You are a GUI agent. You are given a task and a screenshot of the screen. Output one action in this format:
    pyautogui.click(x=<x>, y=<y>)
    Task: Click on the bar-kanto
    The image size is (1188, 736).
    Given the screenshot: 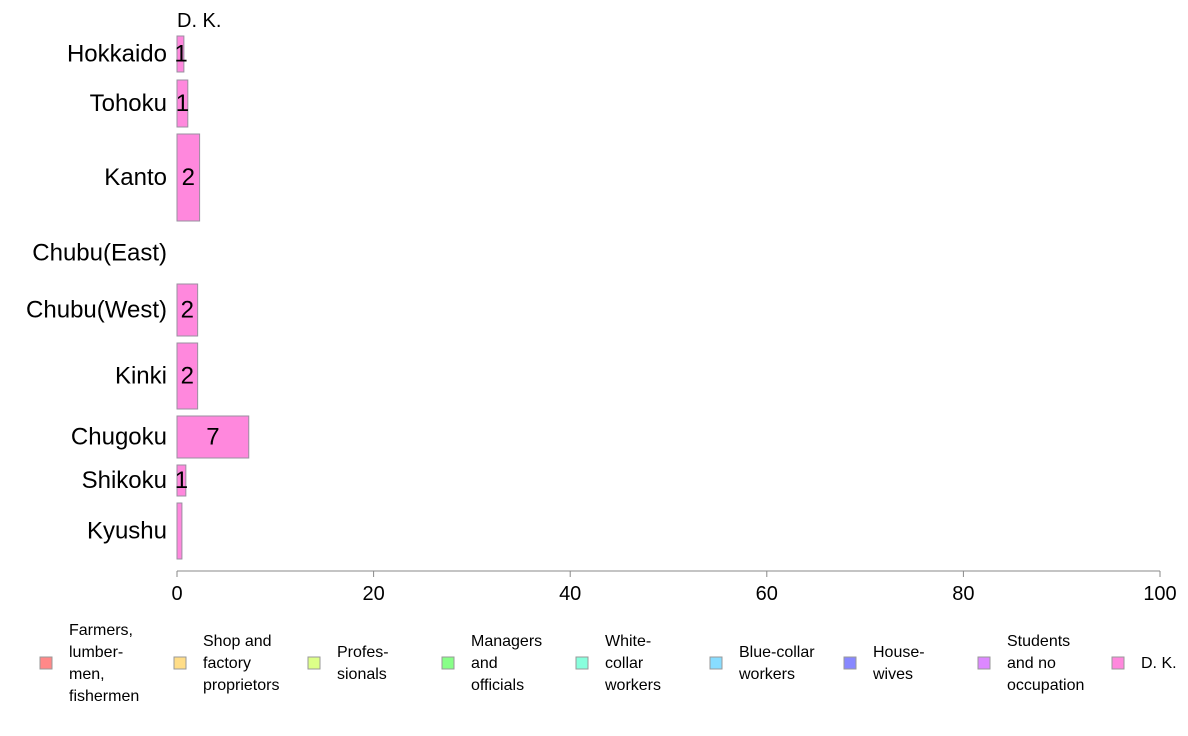 What is the action you would take?
    pyautogui.click(x=188, y=177)
    